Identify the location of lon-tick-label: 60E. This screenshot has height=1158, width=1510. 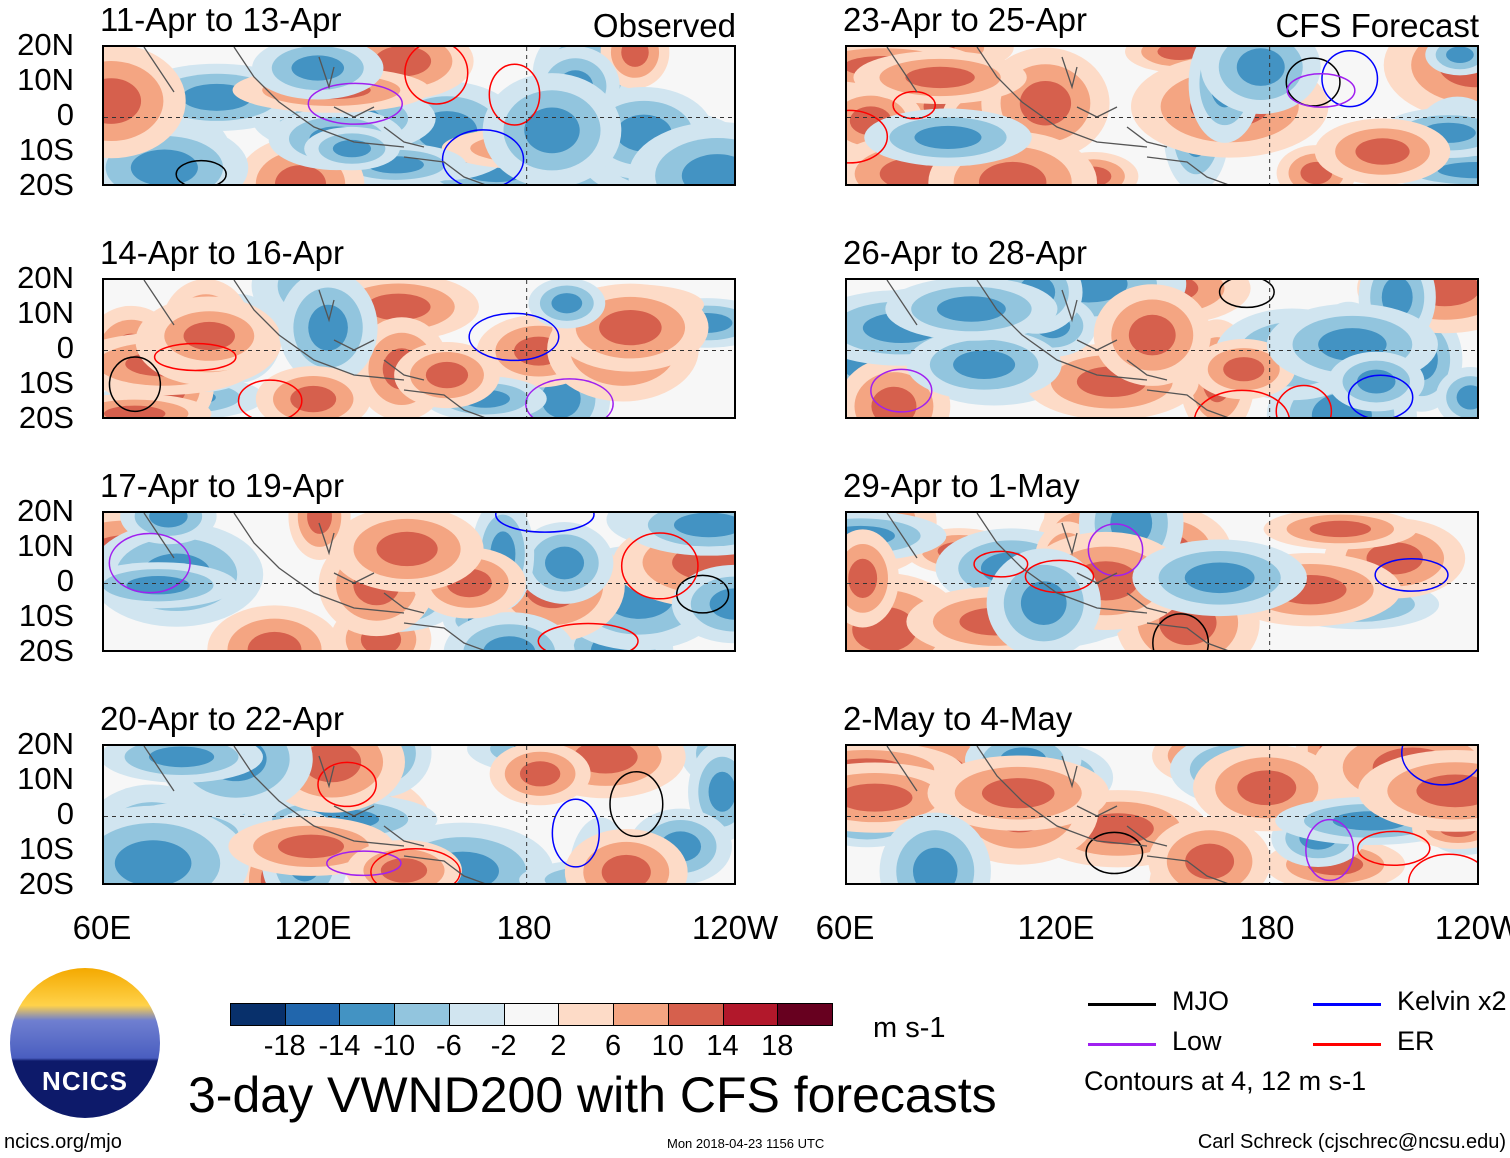
(102, 927).